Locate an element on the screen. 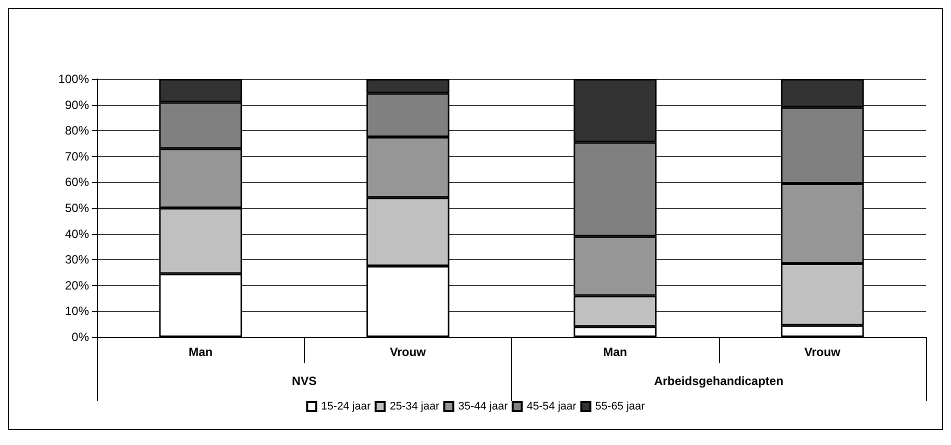 The height and width of the screenshot is (445, 951). y-tick-label: 50% is located at coordinates (77, 208).